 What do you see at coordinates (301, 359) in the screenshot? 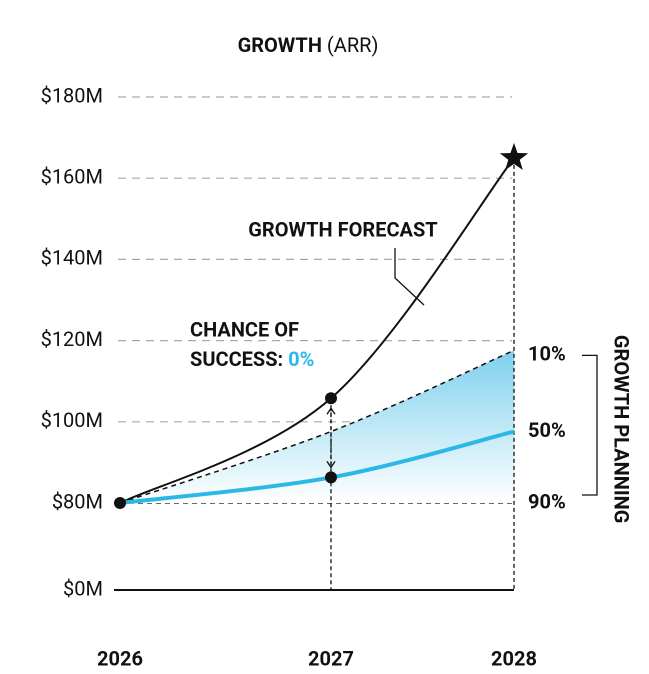
I see `success-value: 0%` at bounding box center [301, 359].